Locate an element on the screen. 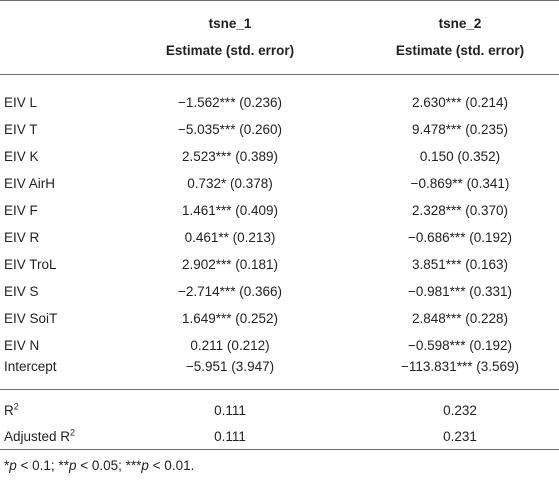 The image size is (559, 488). row-tsne2-value: −113.831*** (3.569) is located at coordinates (460, 366).